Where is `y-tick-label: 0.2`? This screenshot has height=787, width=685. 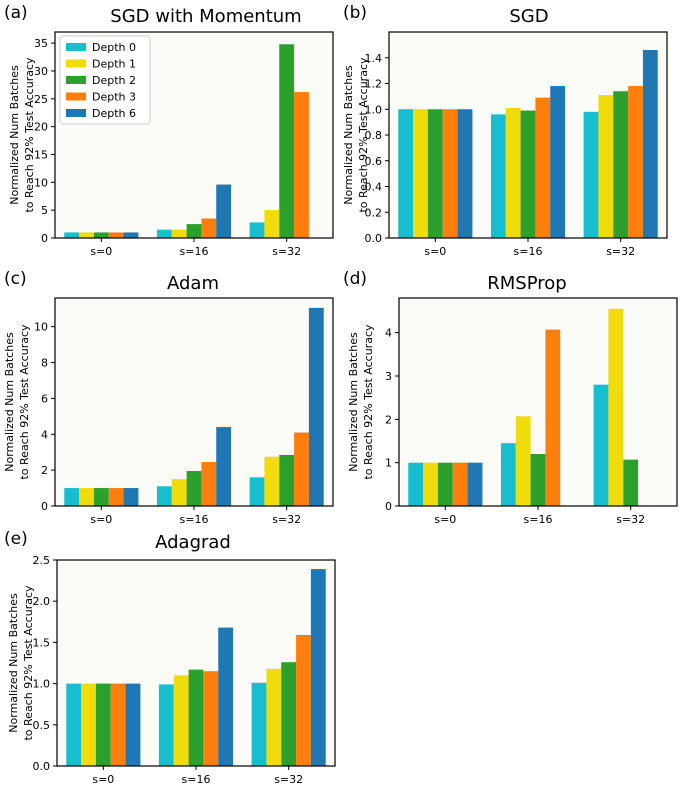
y-tick-label: 0.2 is located at coordinates (374, 212).